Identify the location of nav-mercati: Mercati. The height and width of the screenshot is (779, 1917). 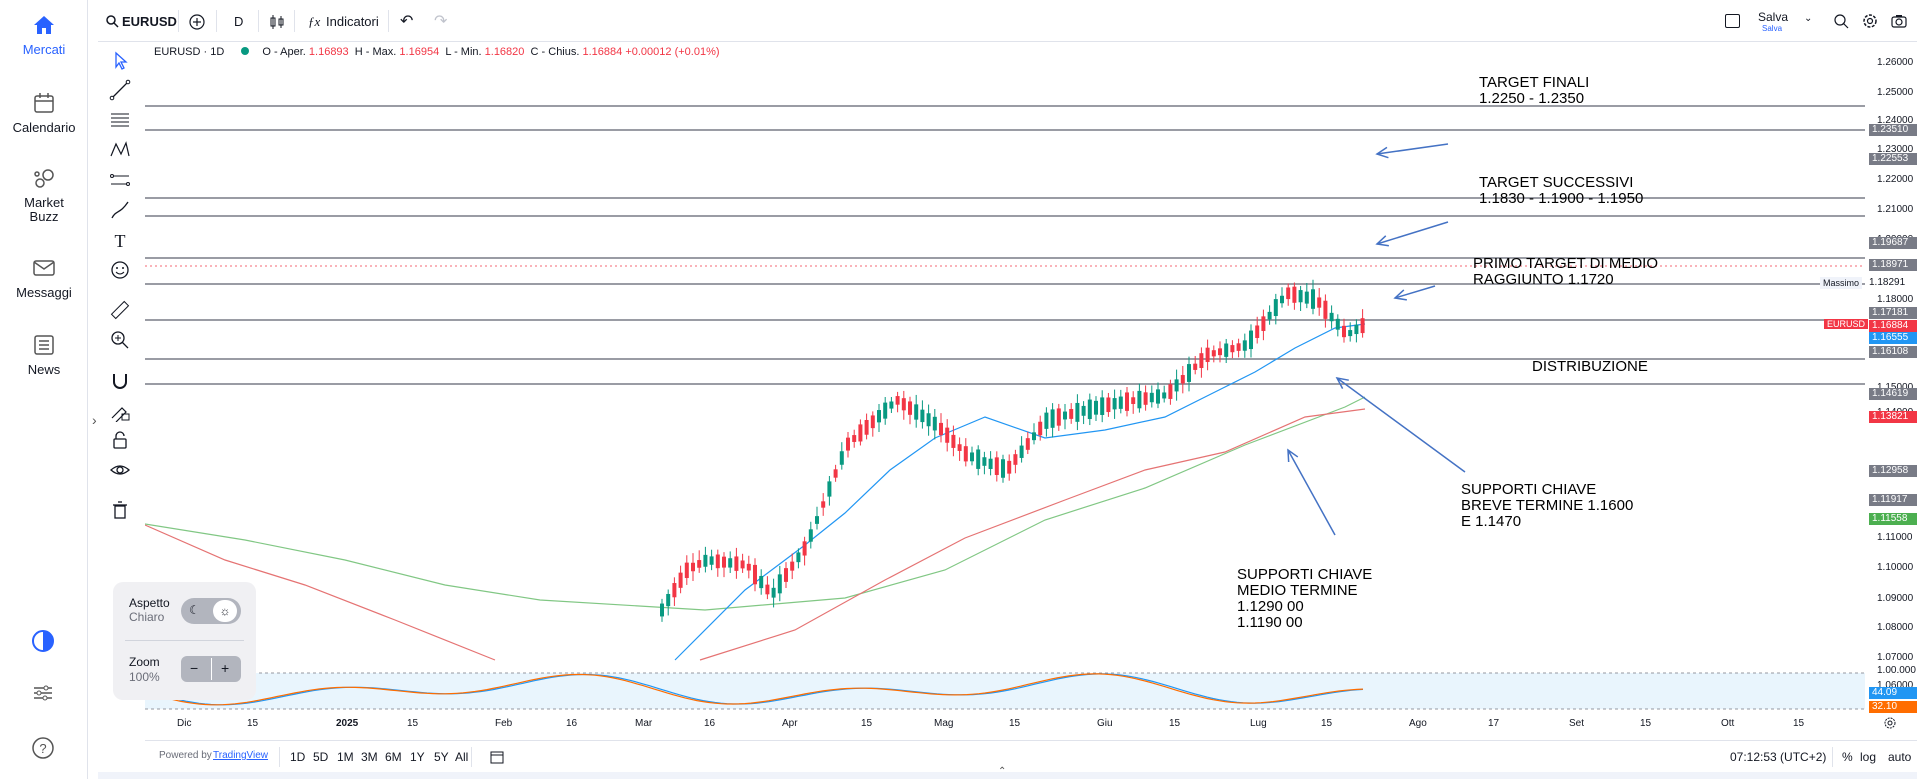
(44, 34).